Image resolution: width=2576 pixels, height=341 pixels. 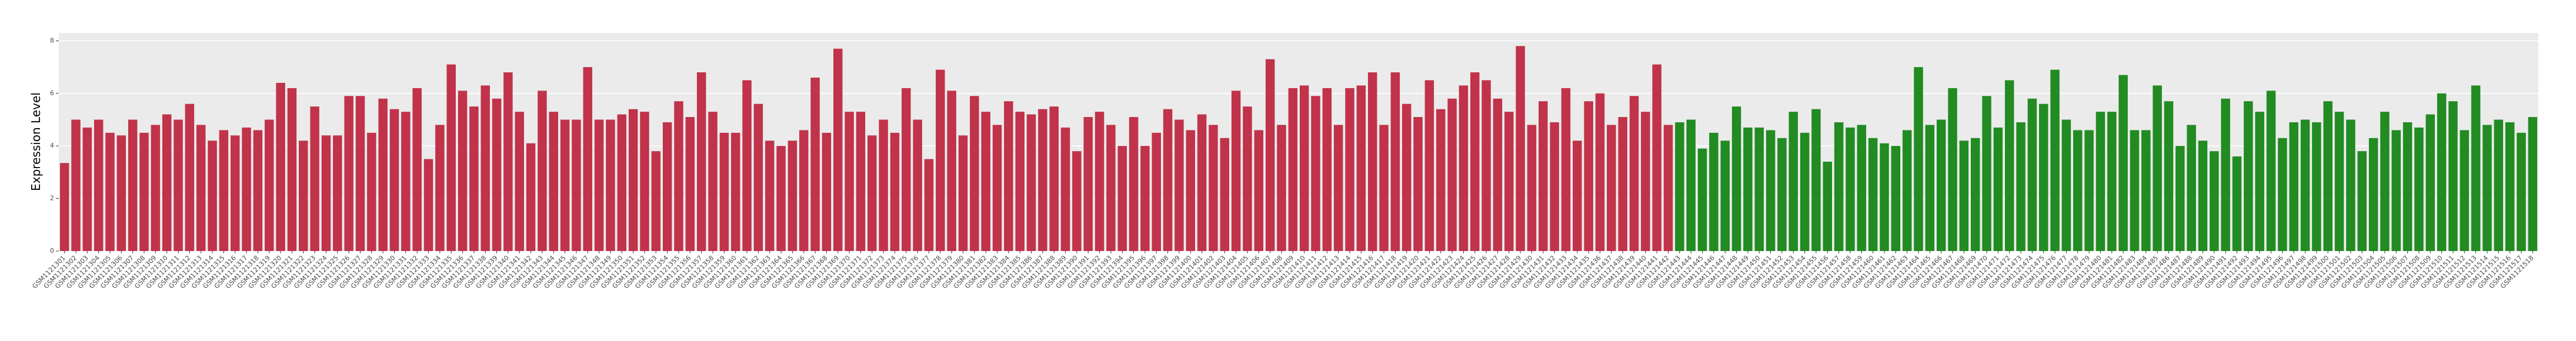 I want to click on y-tick-label: 4, so click(x=52, y=145).